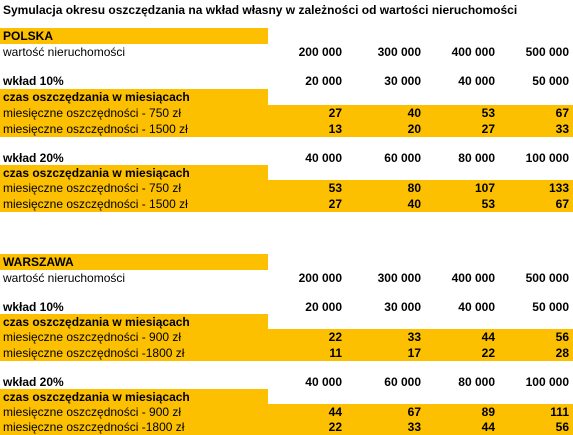 The width and height of the screenshot is (573, 435). I want to click on cell: 133, so click(558, 188).